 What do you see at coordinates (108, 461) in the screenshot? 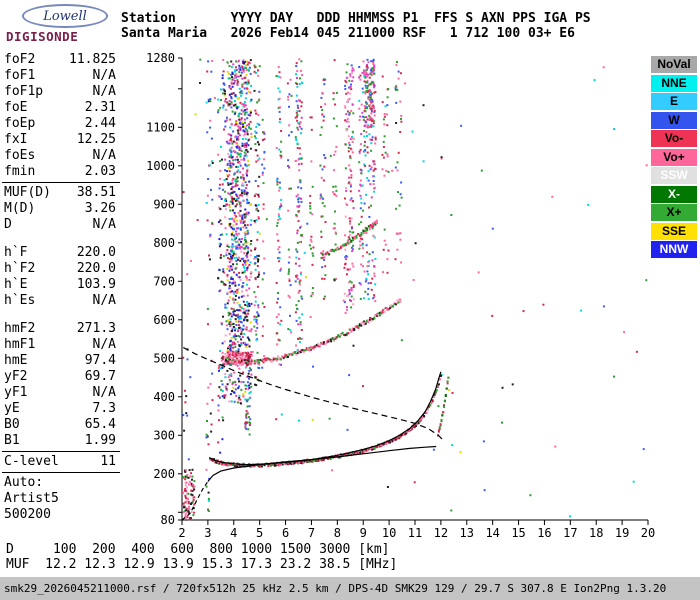
I see `param-value: 11` at bounding box center [108, 461].